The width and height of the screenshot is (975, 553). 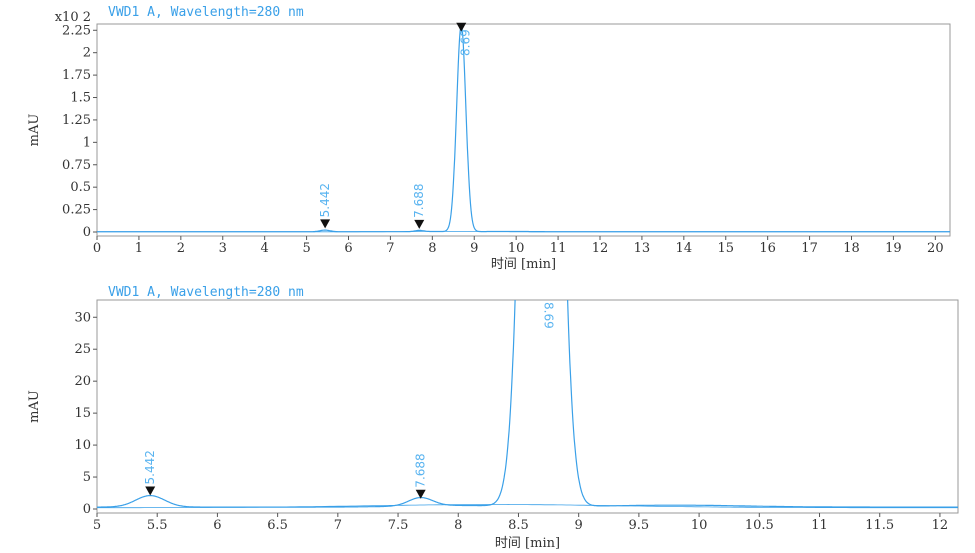 I want to click on x-tick-label: 11.5, so click(x=879, y=525).